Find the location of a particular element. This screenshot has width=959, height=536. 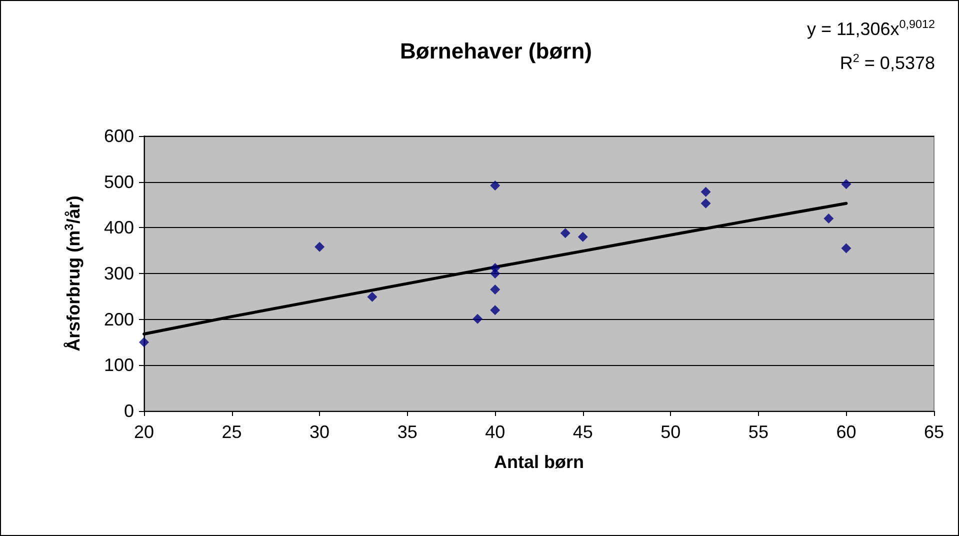

text: y = 11,306x$^{0,9012}$ is located at coordinates (871, 29).